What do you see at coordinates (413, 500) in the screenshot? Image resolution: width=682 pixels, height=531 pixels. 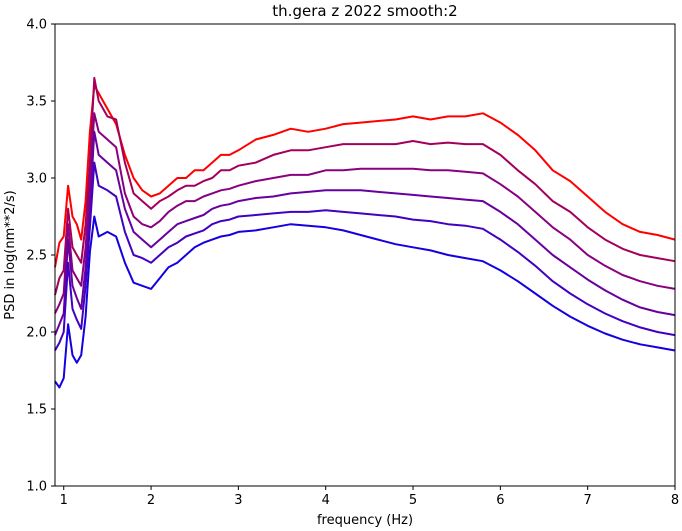 I see `x-tick-label: 5` at bounding box center [413, 500].